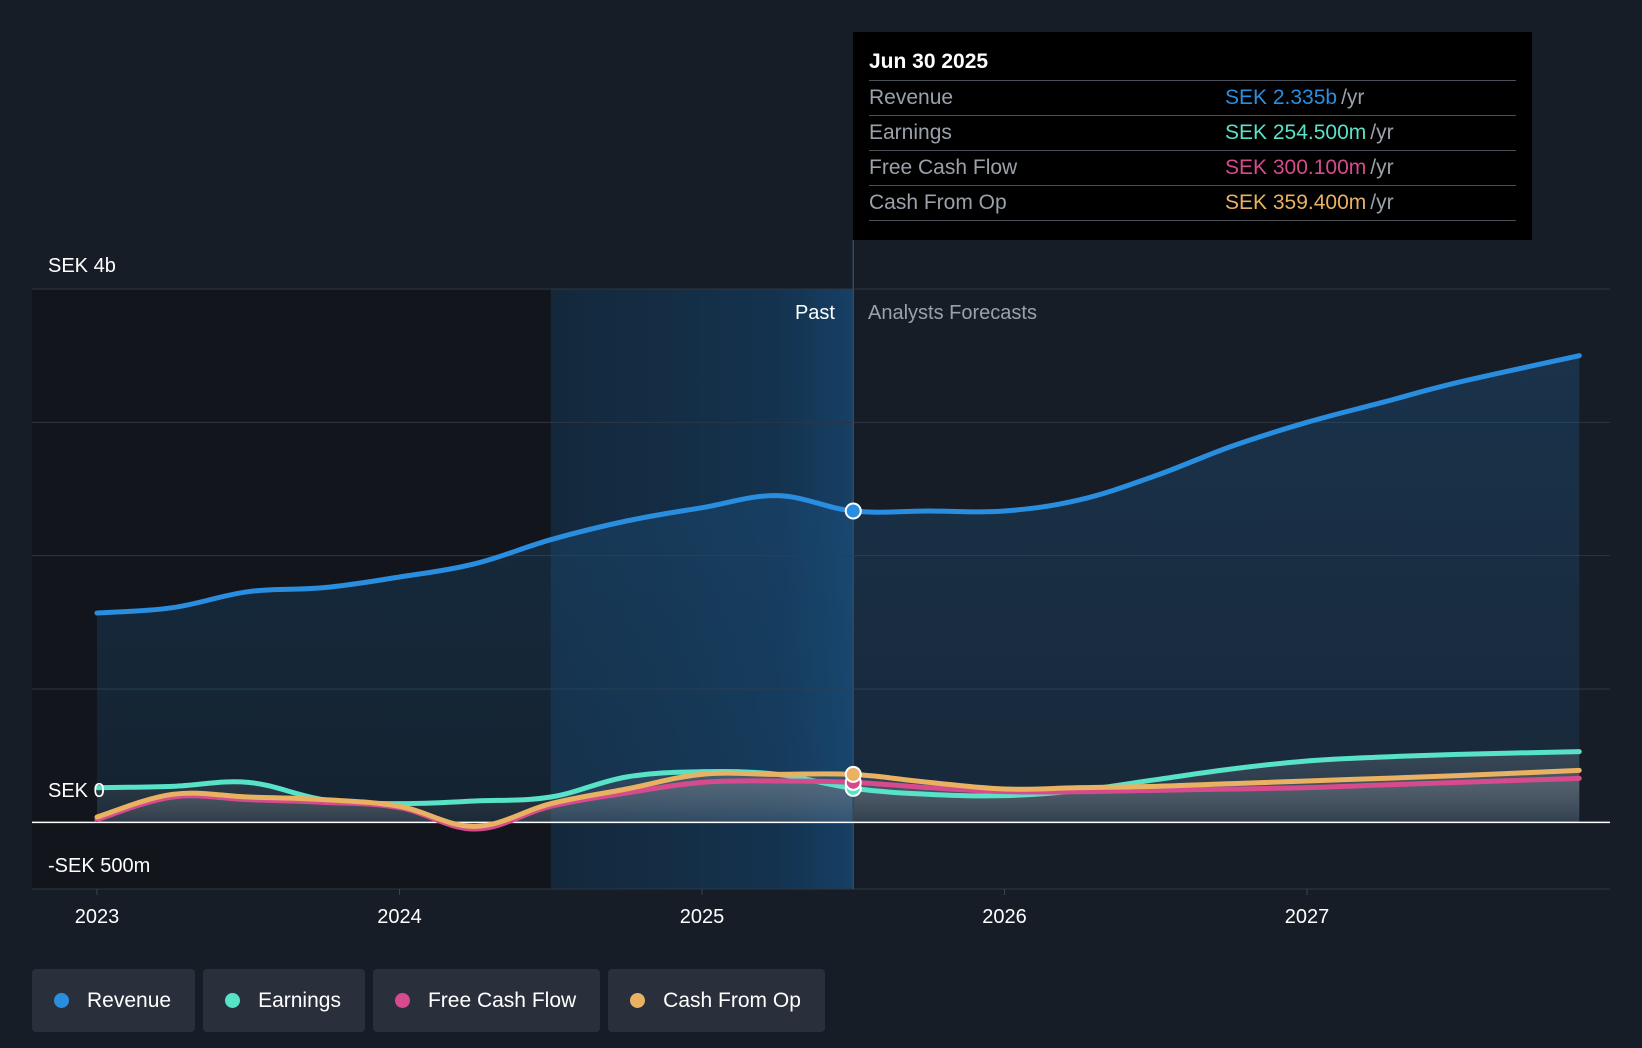 The image size is (1642, 1048). Describe the element at coordinates (82, 266) in the screenshot. I see `y-tick-label-top: SEK 4b` at that location.